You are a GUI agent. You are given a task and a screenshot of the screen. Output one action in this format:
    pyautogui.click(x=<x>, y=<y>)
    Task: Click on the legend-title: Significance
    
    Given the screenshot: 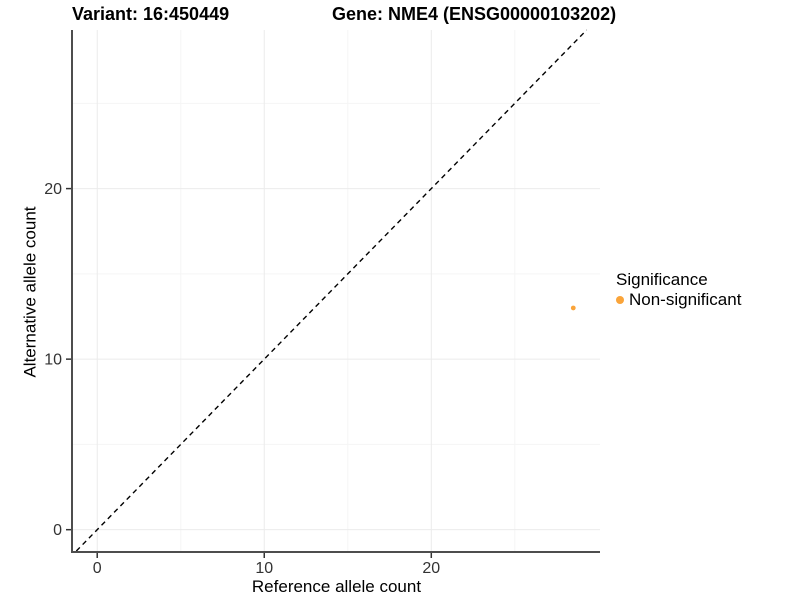 What is the action you would take?
    pyautogui.click(x=662, y=279)
    